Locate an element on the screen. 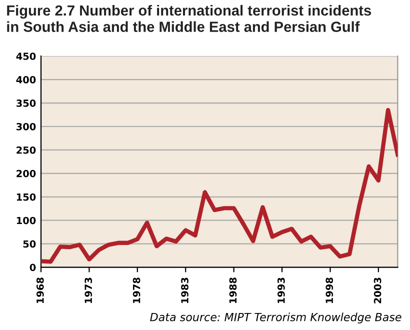 The height and width of the screenshot is (330, 410). chart-title: Figure 2.7 Number of international terrorist incidents in South Asia and the Middle East and Persian Gulf is located at coordinates (189, 18).